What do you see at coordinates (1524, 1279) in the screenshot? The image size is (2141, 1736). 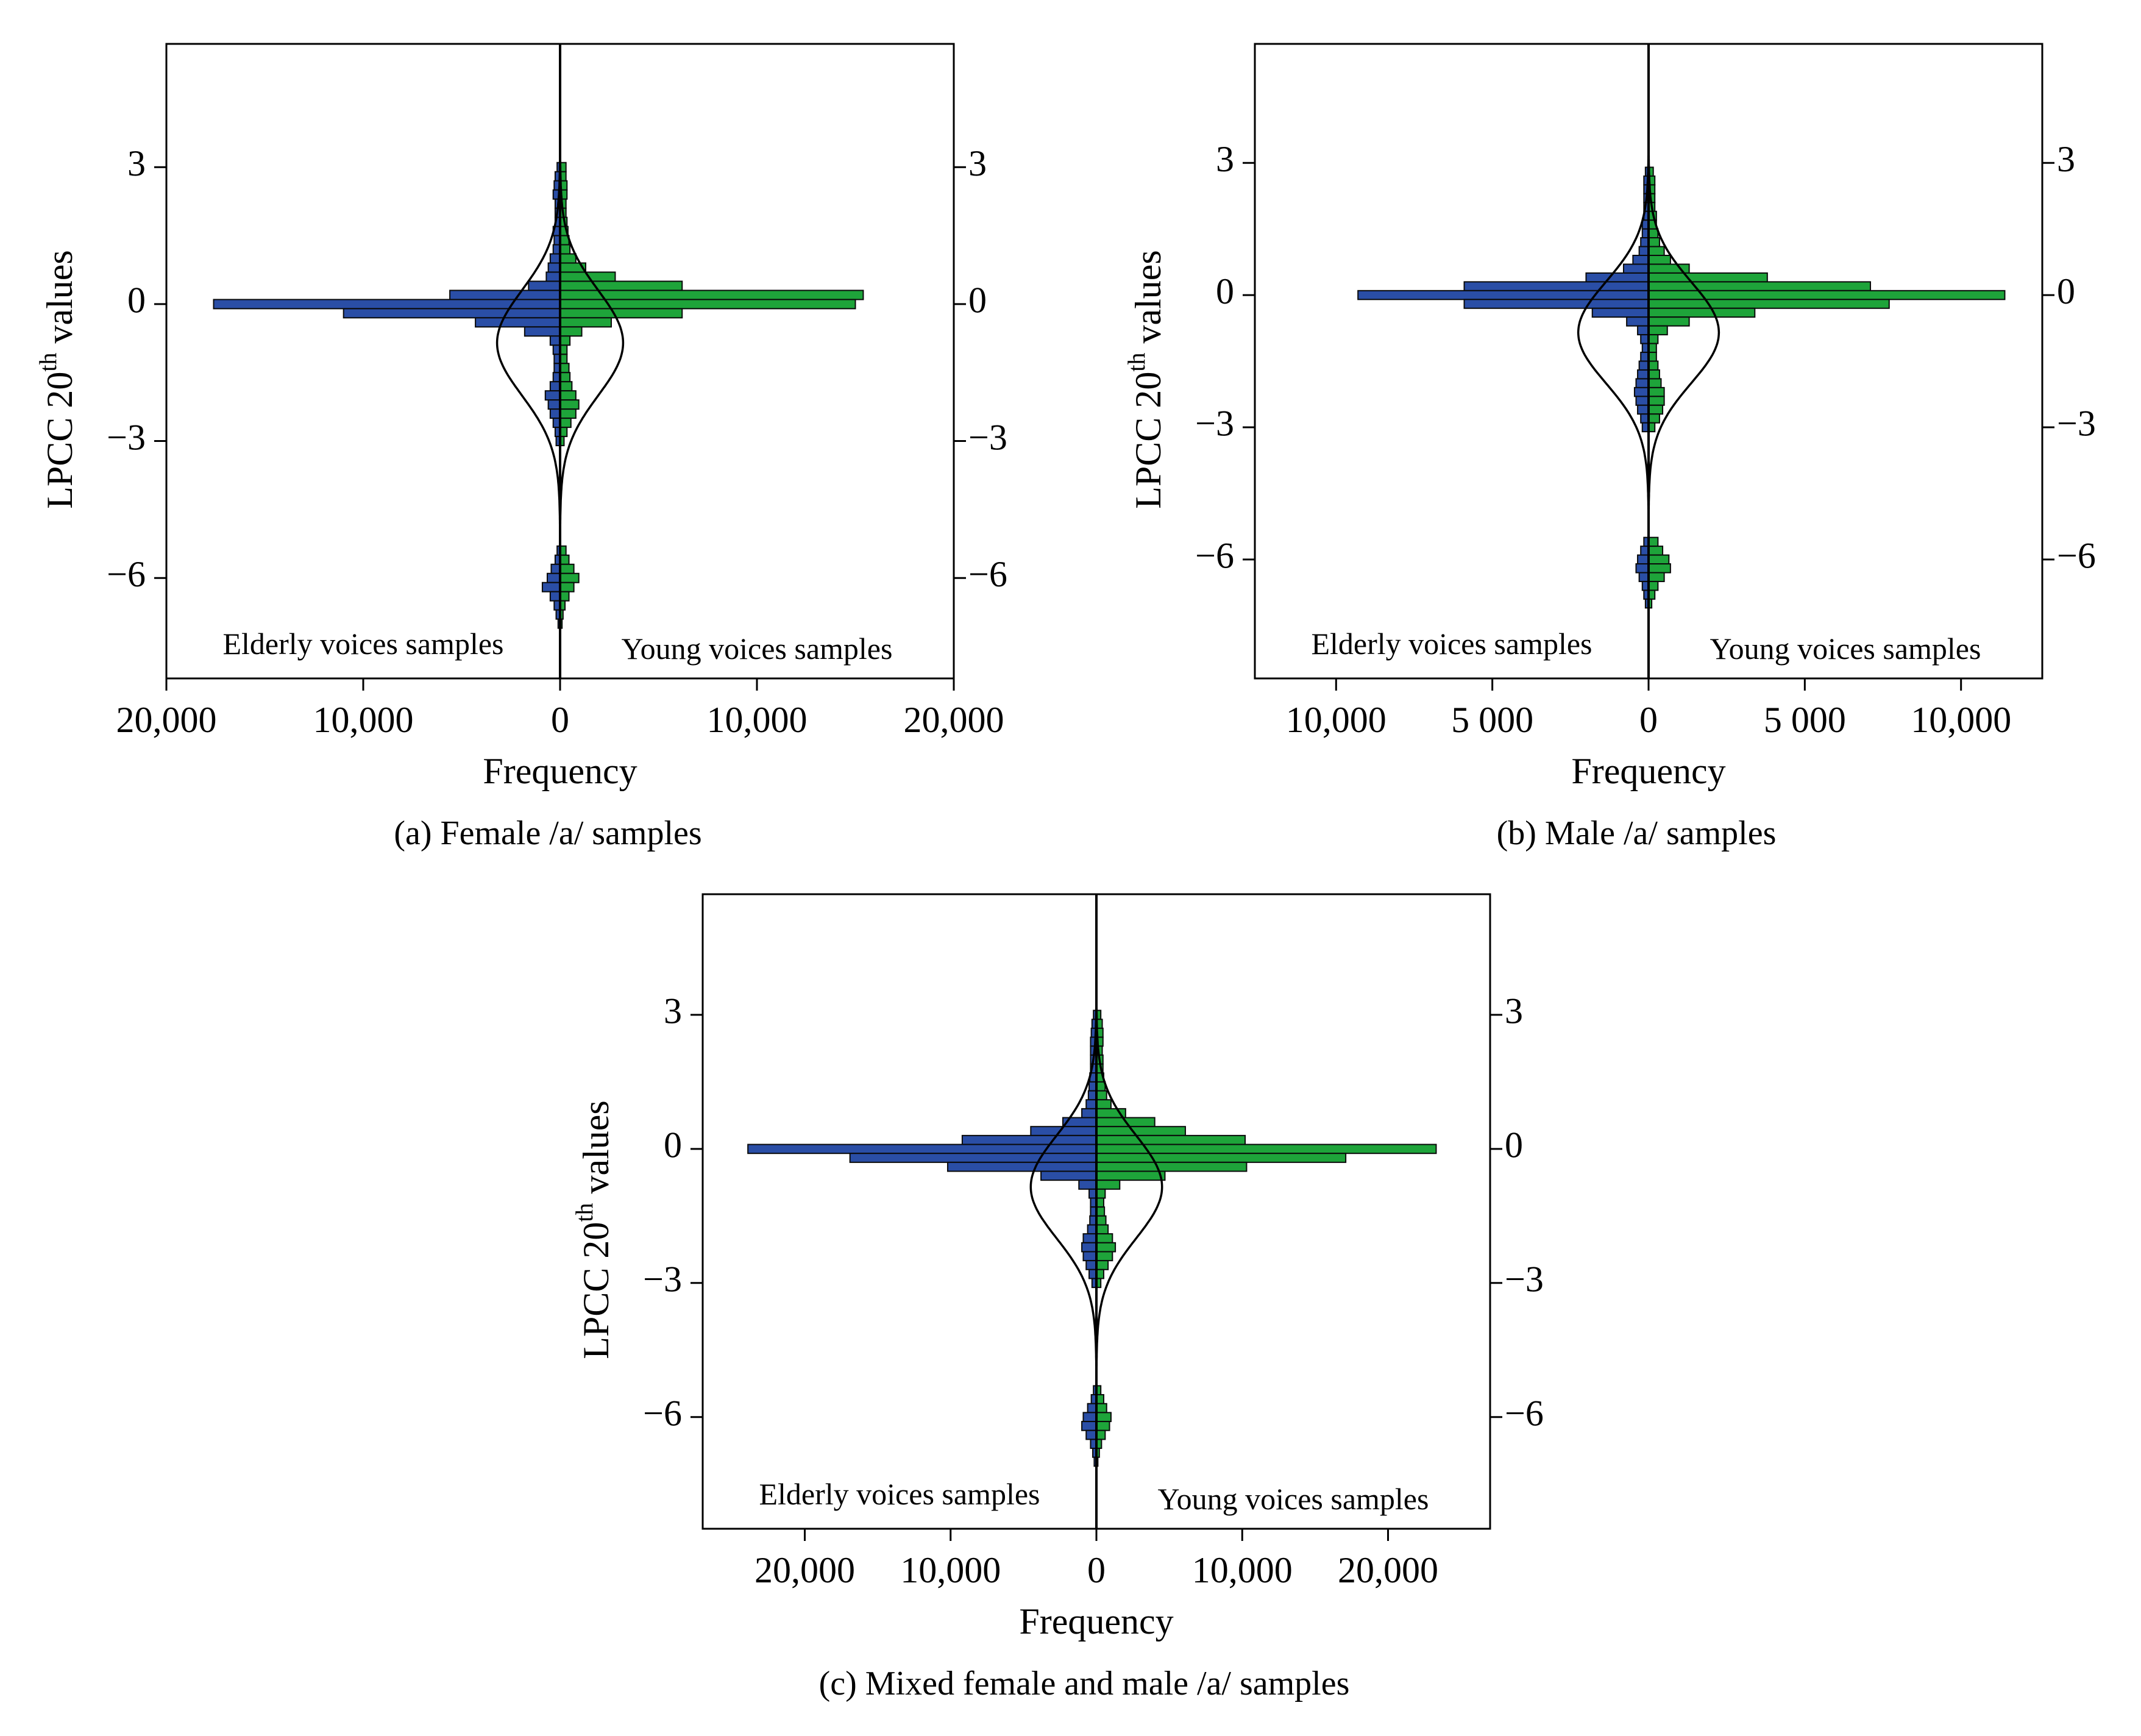 I see `y-tick-label: −3` at bounding box center [1524, 1279].